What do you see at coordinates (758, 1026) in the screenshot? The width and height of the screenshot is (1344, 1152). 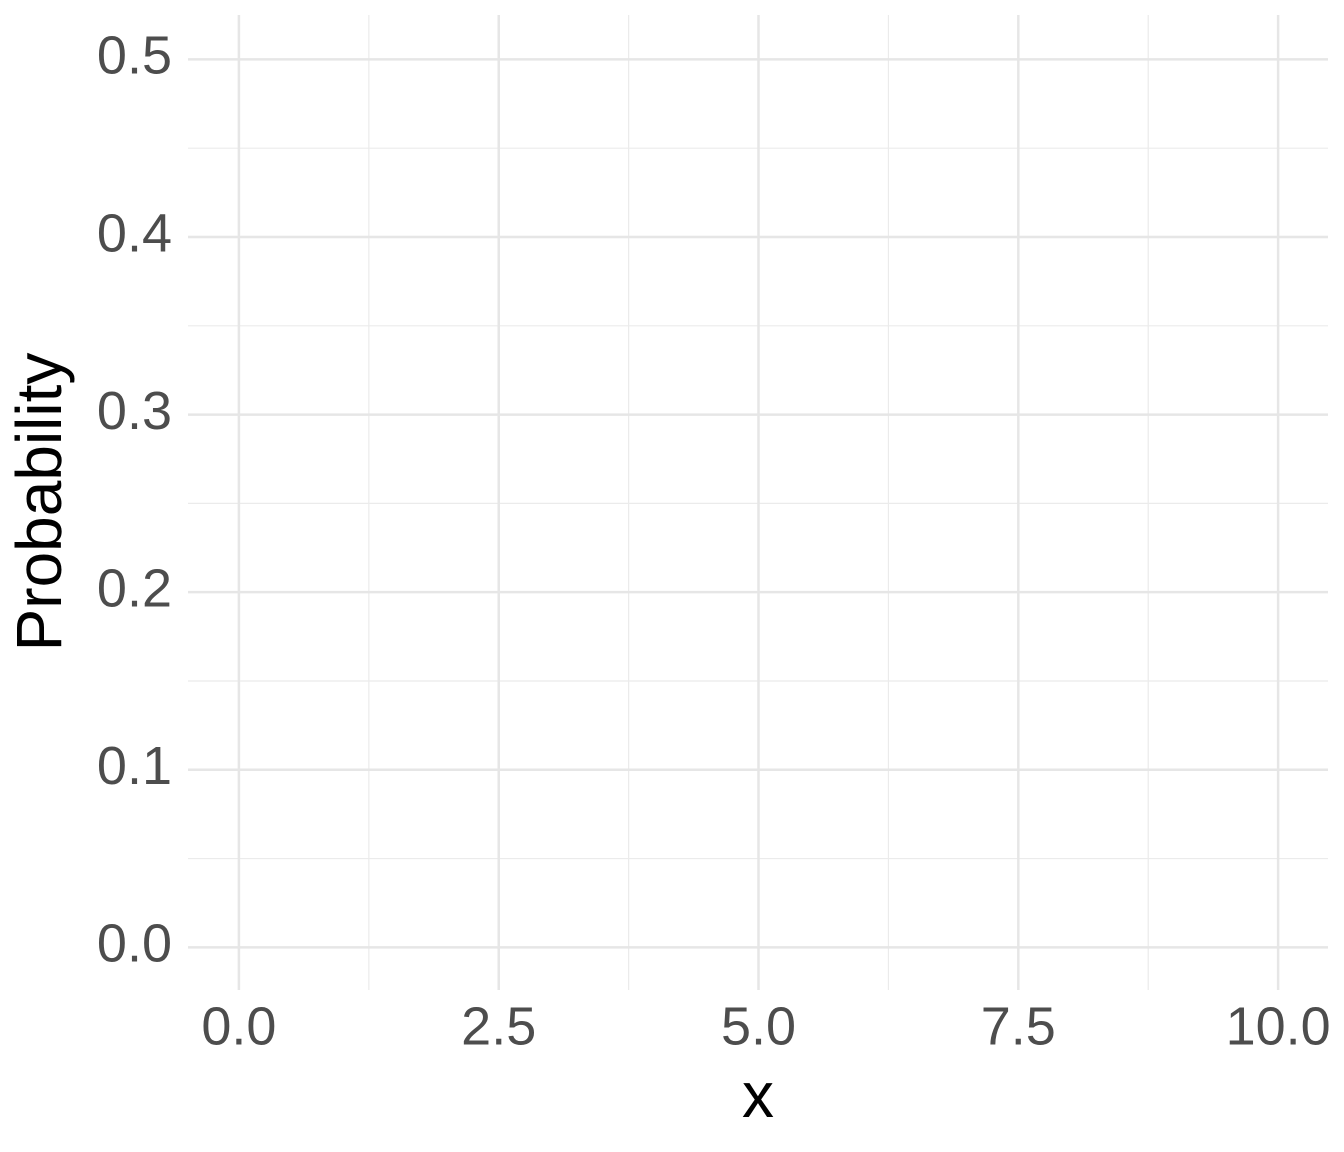 I see `x-tick-label: 5.0` at bounding box center [758, 1026].